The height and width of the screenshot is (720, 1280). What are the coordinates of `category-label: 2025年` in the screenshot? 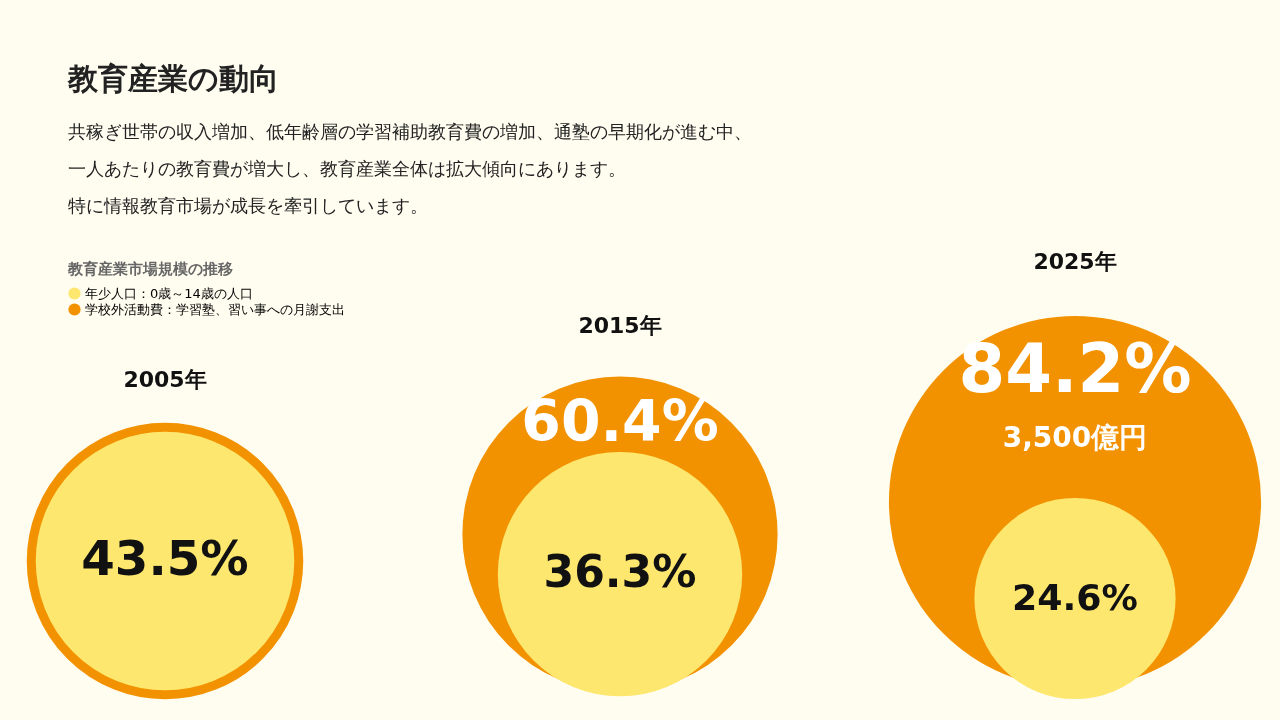 It's located at (1075, 262).